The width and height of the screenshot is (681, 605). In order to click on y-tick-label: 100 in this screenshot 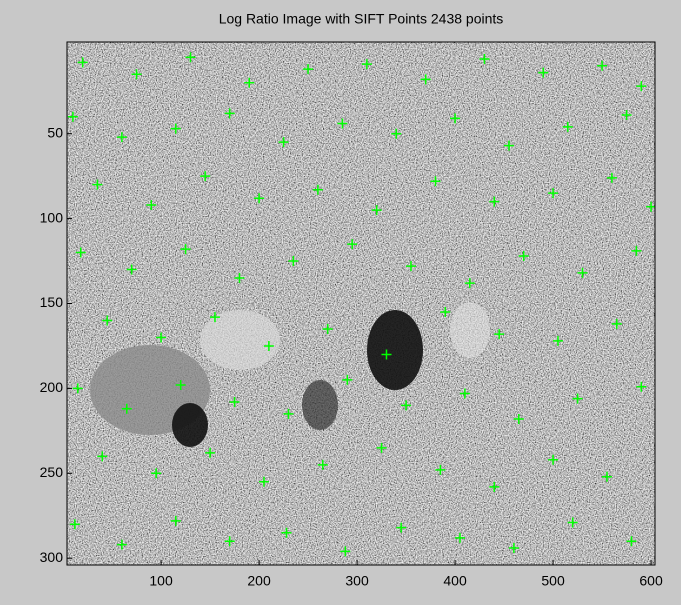, I will do `click(52, 217)`.